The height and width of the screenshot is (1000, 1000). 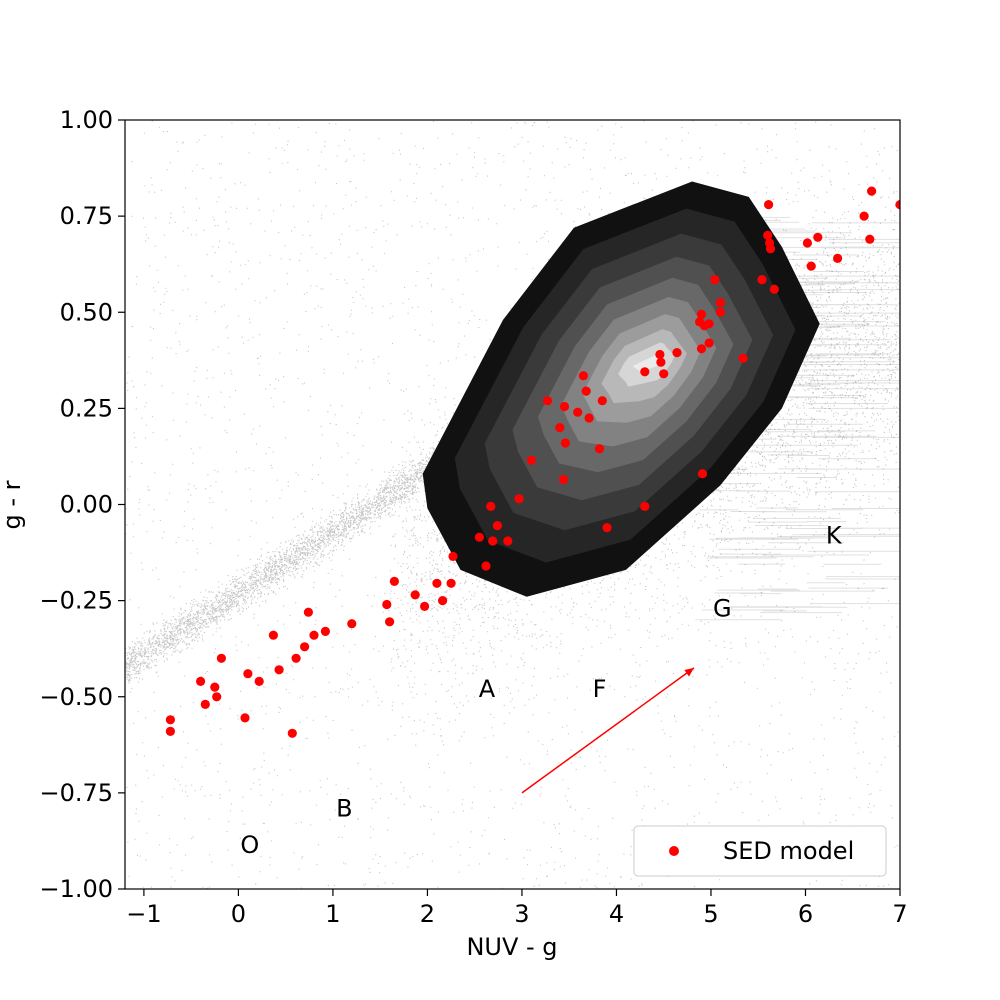 What do you see at coordinates (86, 408) in the screenshot?
I see `y-tick-label: 0.25` at bounding box center [86, 408].